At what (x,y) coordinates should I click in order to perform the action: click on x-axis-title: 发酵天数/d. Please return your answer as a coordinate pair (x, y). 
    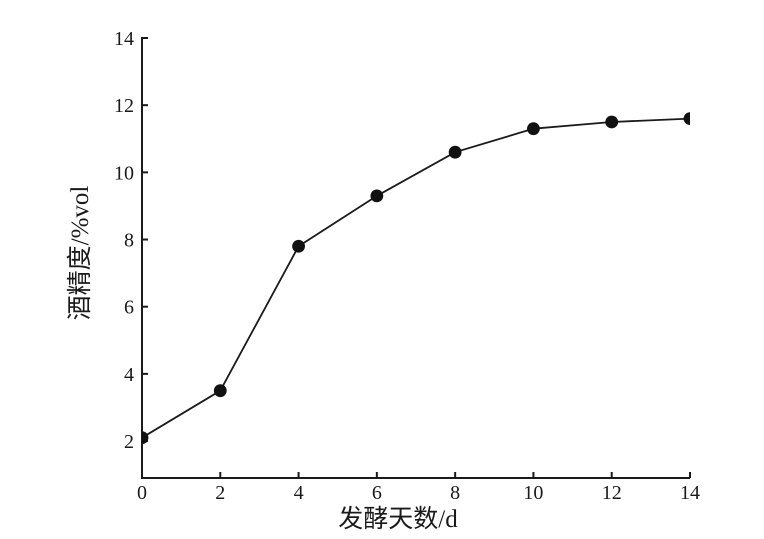
    Looking at the image, I should click on (398, 519).